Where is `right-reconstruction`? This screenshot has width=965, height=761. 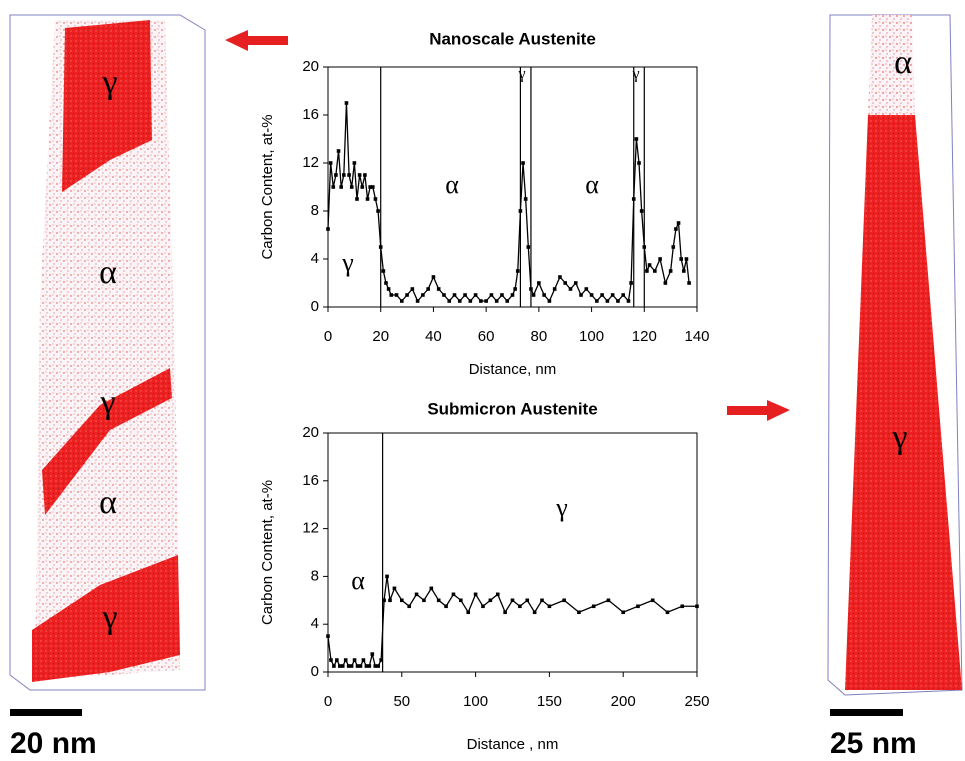
right-reconstruction is located at coordinates (895, 355).